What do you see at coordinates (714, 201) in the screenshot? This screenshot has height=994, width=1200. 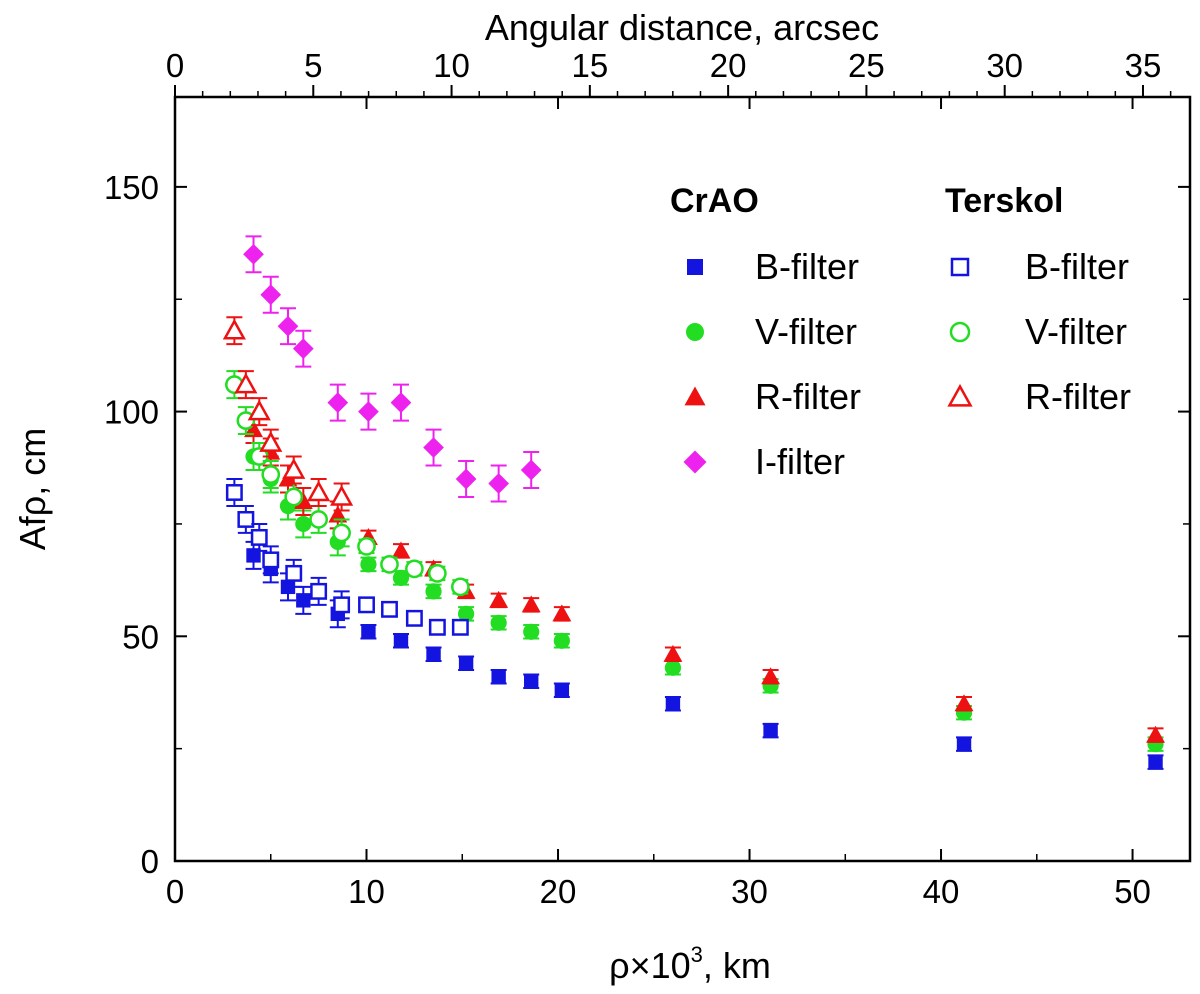 I see `legend-group-crao: CrAO` at bounding box center [714, 201].